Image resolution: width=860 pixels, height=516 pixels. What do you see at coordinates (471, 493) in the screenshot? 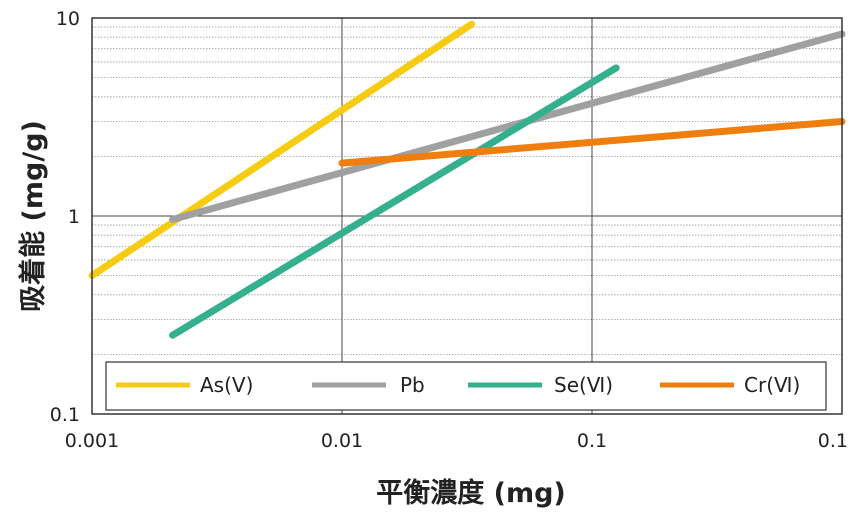
I see `x-axis-title: 平衡濃度 (mg)` at bounding box center [471, 493].